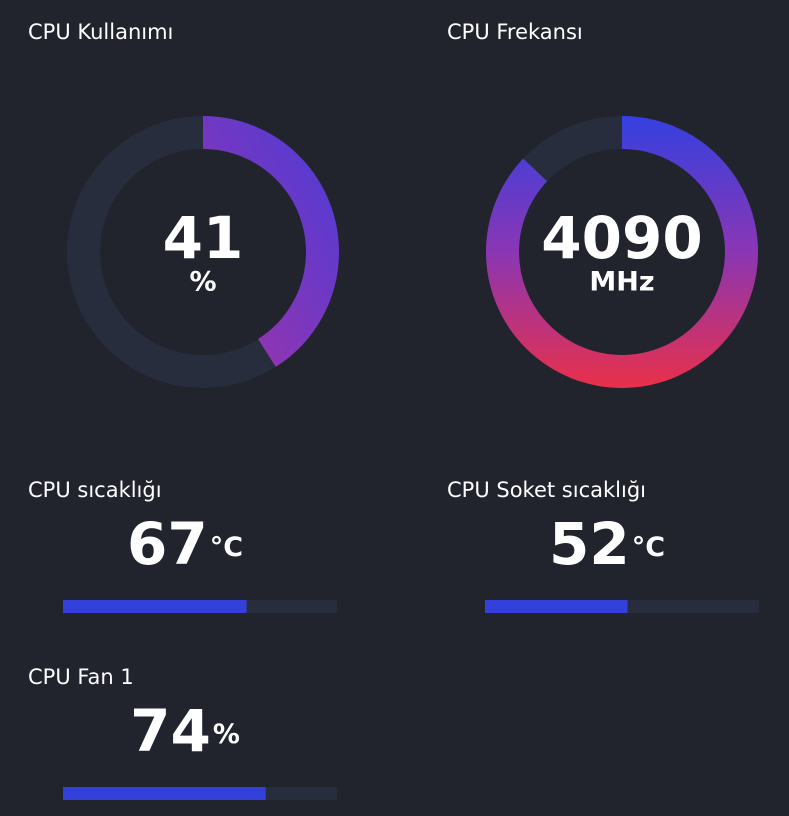  I want to click on bar-title: CPU sıcaklığı, so click(95, 490).